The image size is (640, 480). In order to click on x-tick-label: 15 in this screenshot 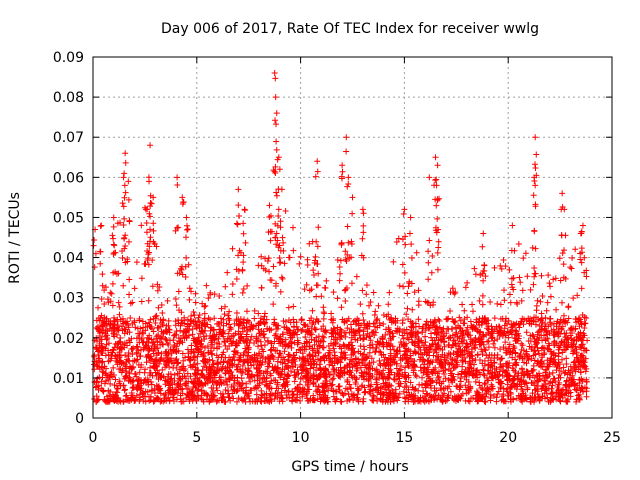, I will do `click(404, 438)`.